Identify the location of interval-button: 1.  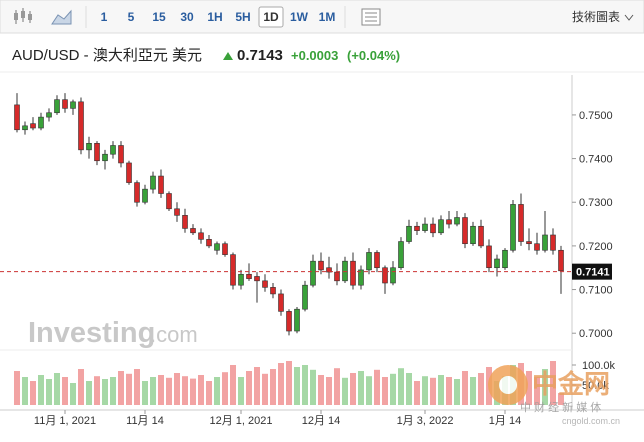
(104, 17).